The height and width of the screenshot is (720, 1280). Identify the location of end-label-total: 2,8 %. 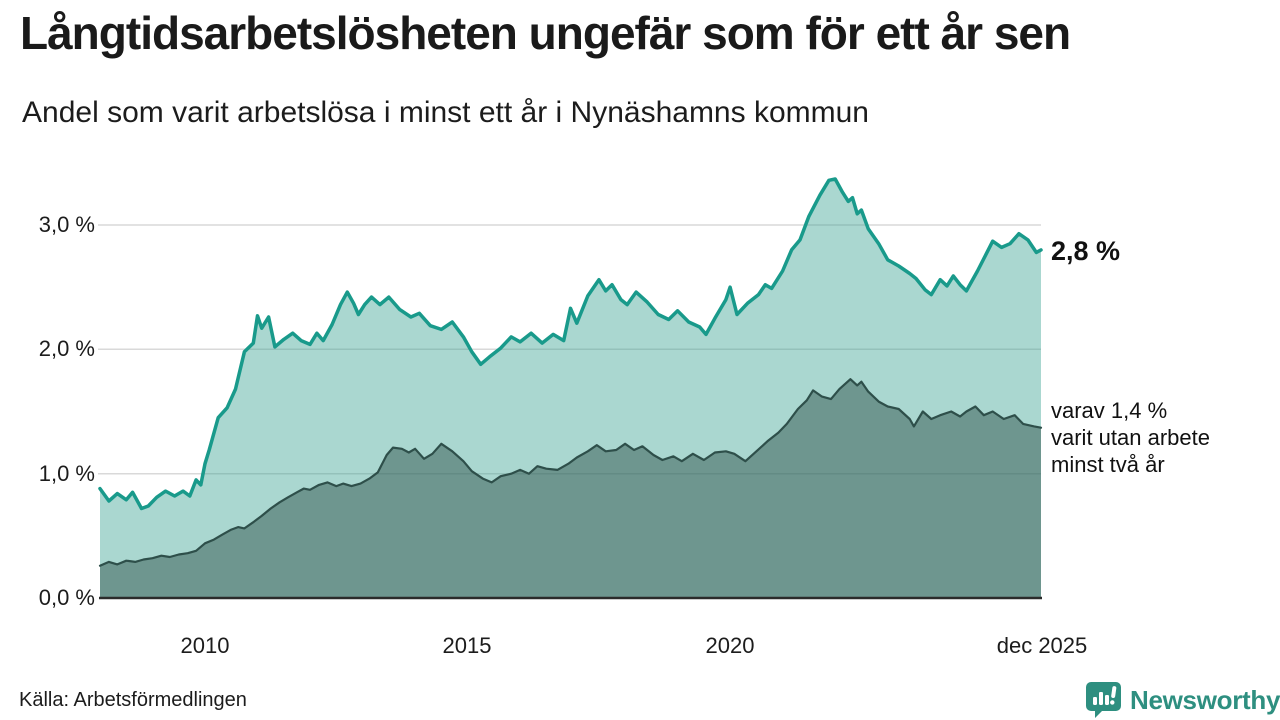
(1086, 251).